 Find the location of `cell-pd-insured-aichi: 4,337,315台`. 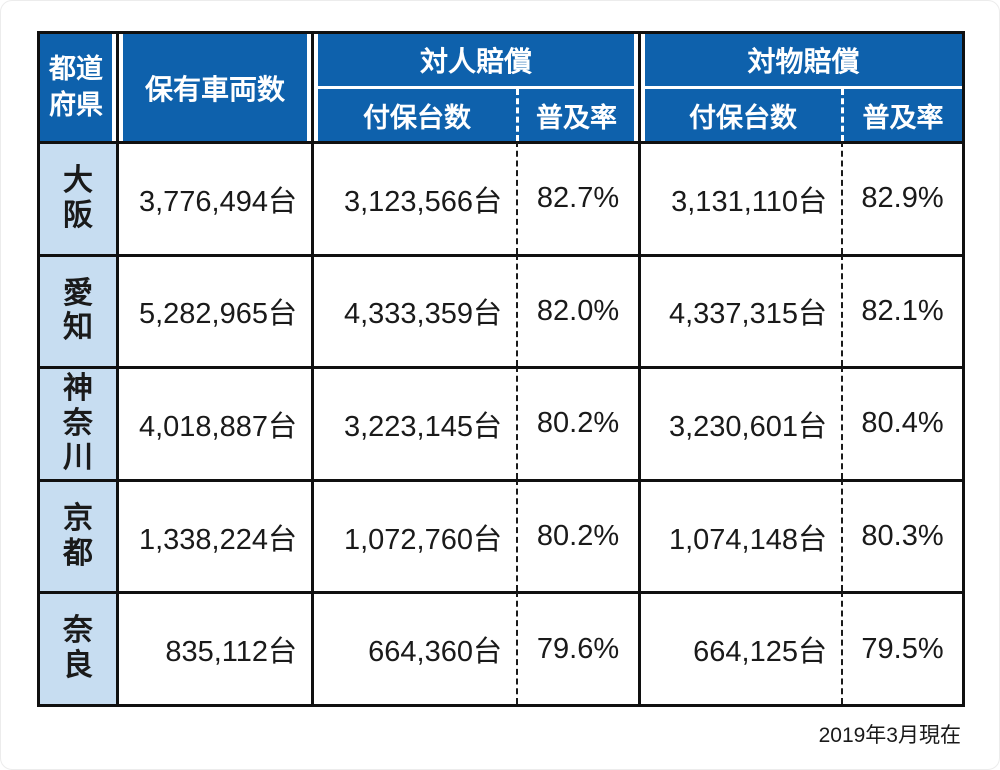

cell-pd-insured-aichi: 4,337,315台 is located at coordinates (742, 310).